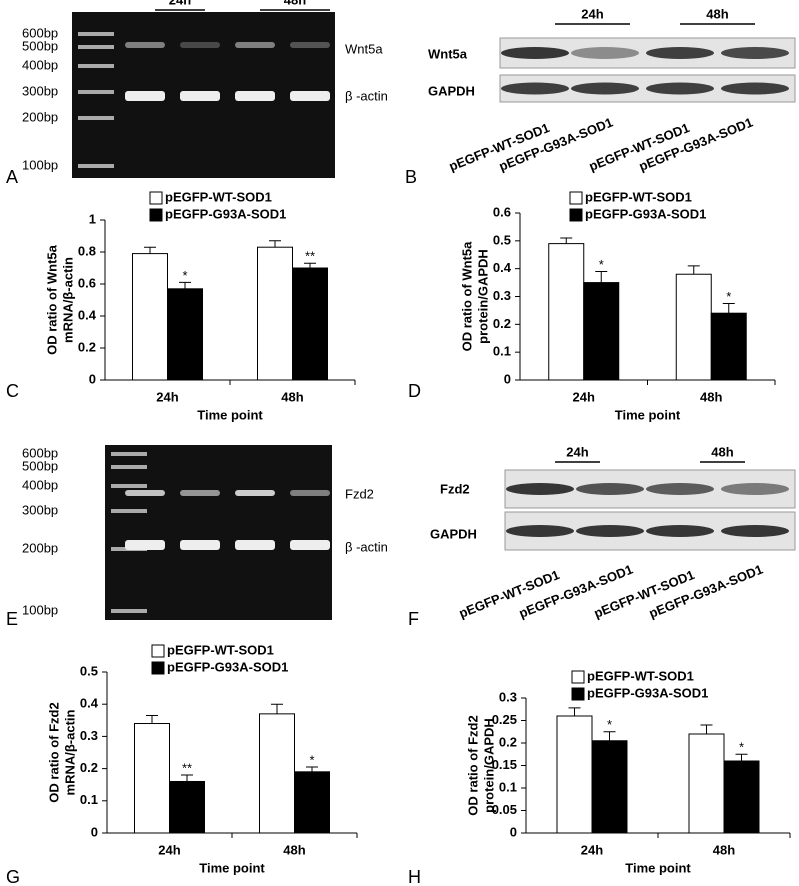 This screenshot has width=799, height=886. I want to click on y-tick-label: 0.6, so click(502, 211).